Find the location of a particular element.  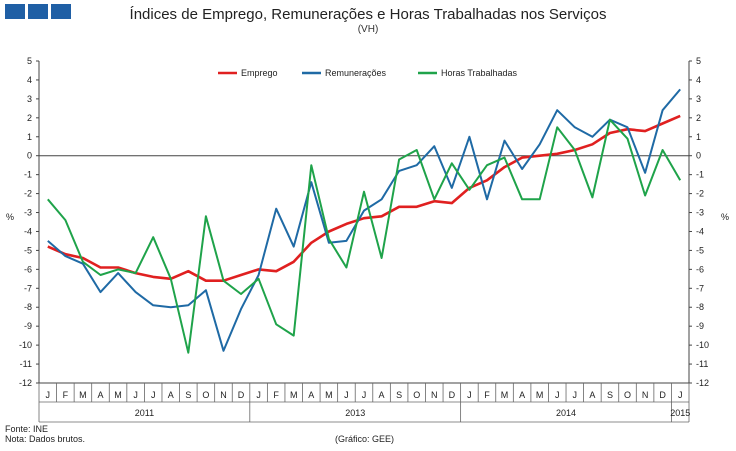

legend-label-3: Horas Trabalhadas is located at coordinates (479, 73).